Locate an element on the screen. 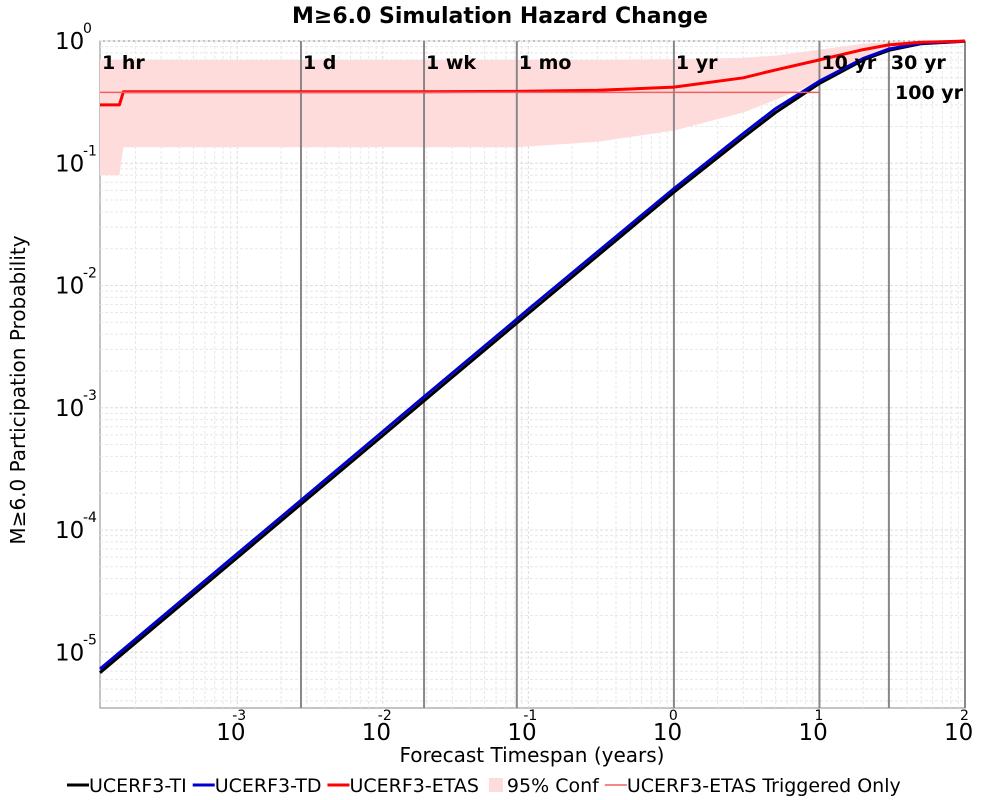  x-tick-exponent: 1 is located at coordinates (818, 716).